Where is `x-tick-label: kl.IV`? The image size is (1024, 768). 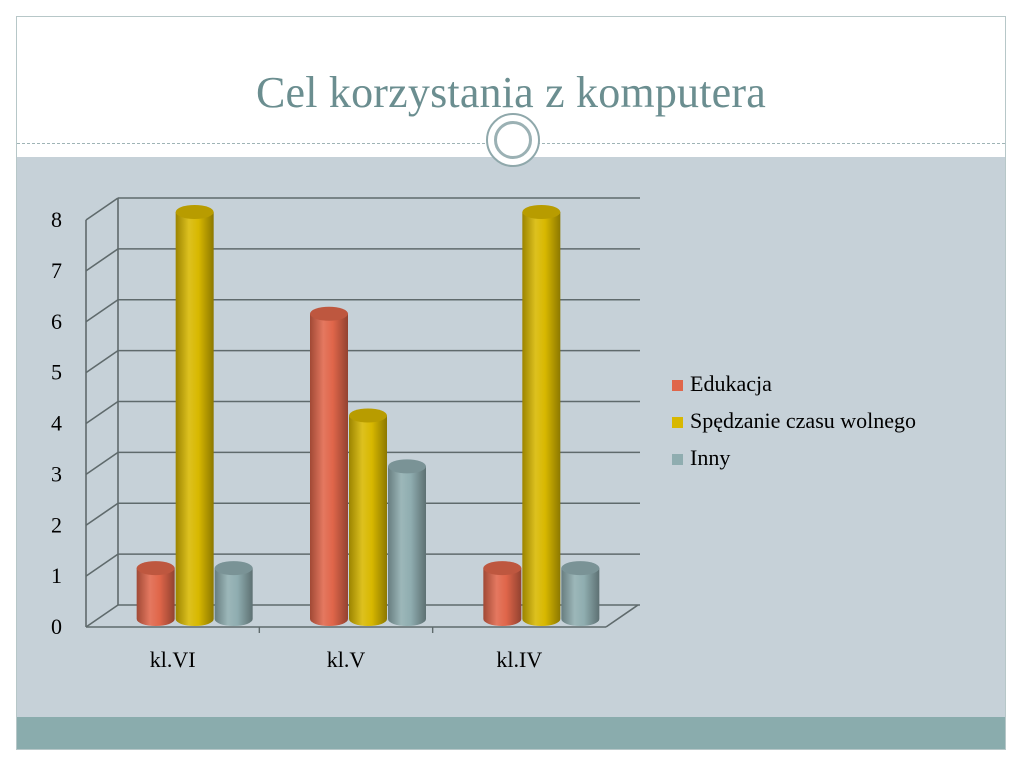 x-tick-label: kl.IV is located at coordinates (519, 659).